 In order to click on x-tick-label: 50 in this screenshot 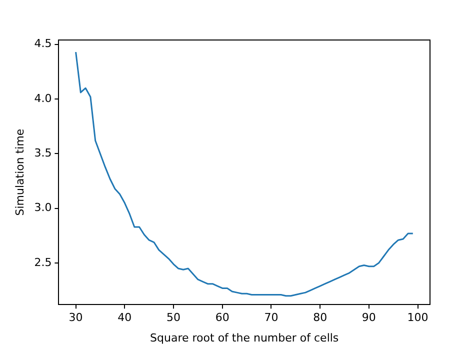, I will do `click(173, 317)`.